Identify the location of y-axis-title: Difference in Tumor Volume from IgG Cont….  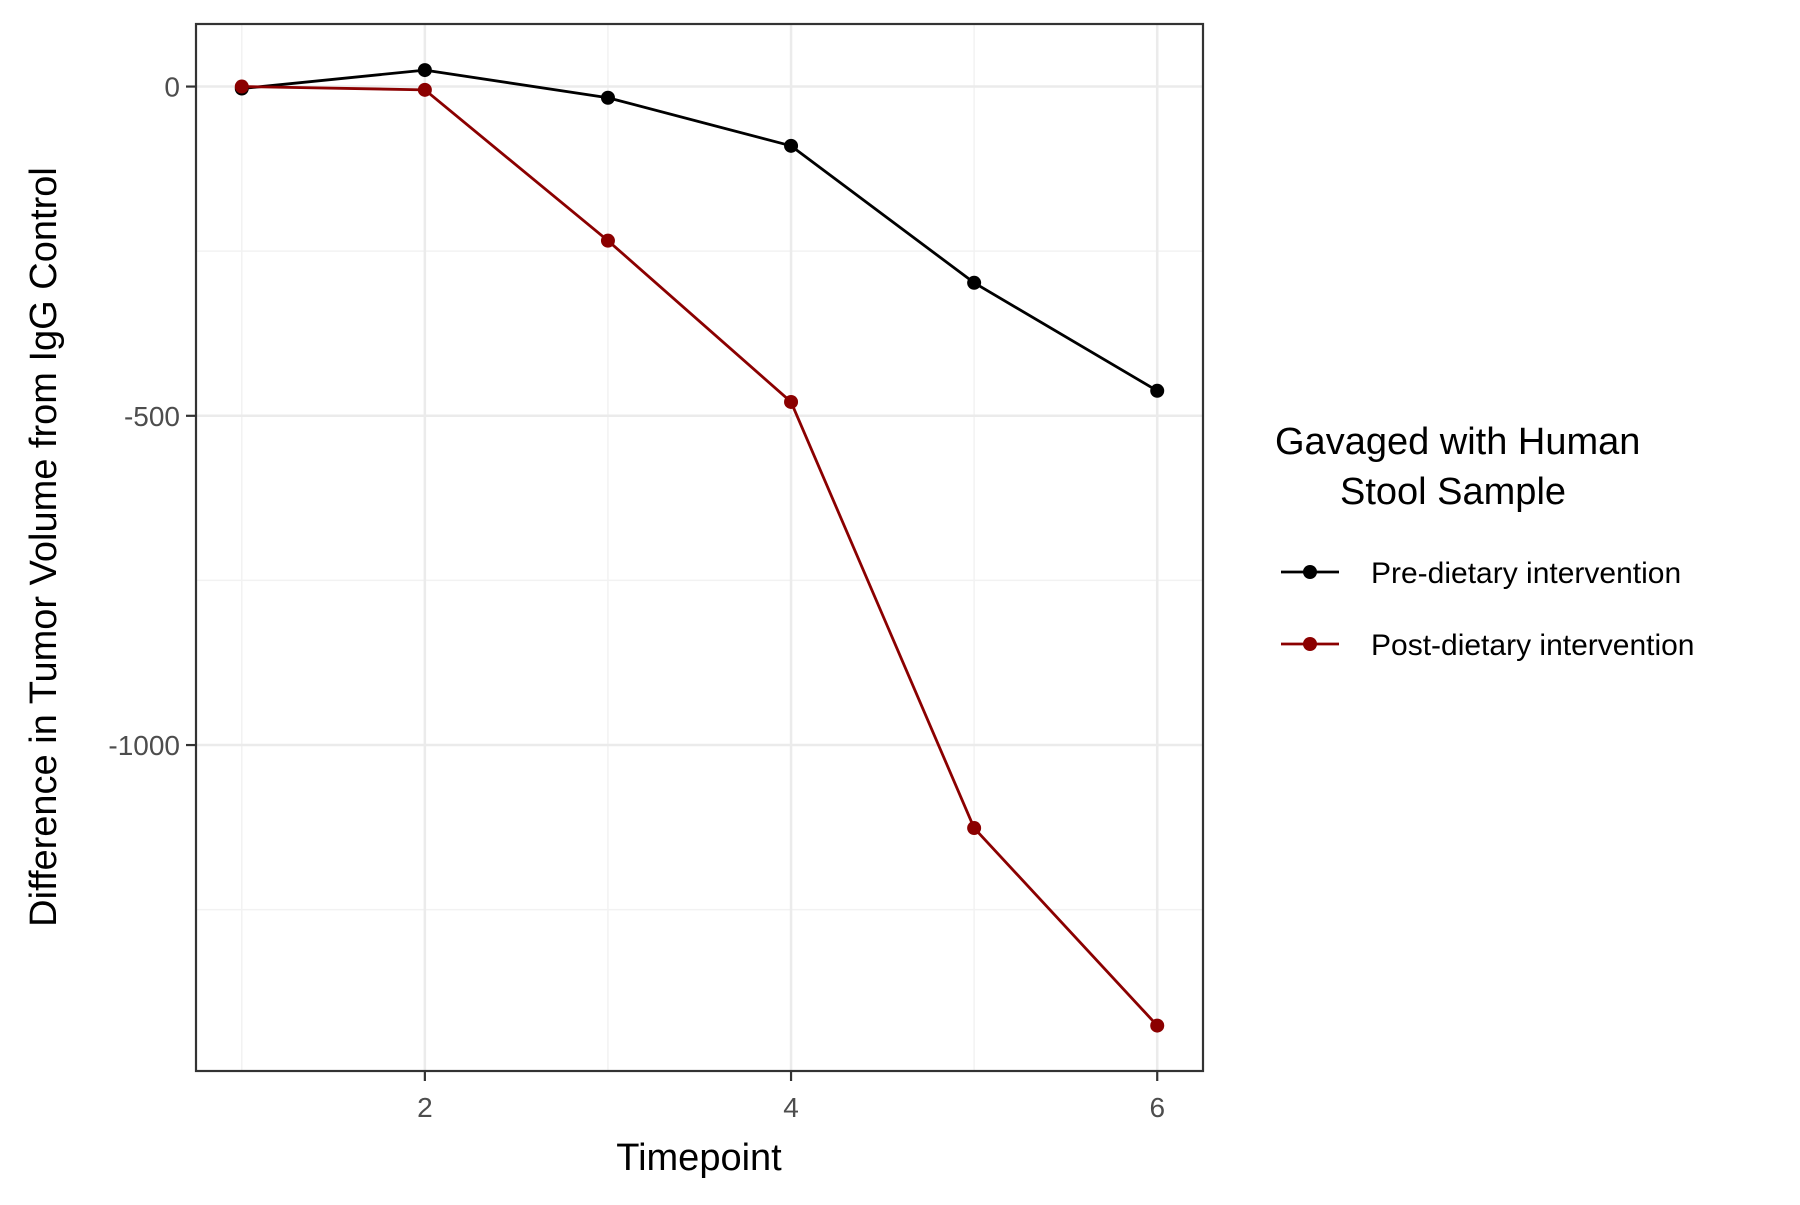
(44, 547).